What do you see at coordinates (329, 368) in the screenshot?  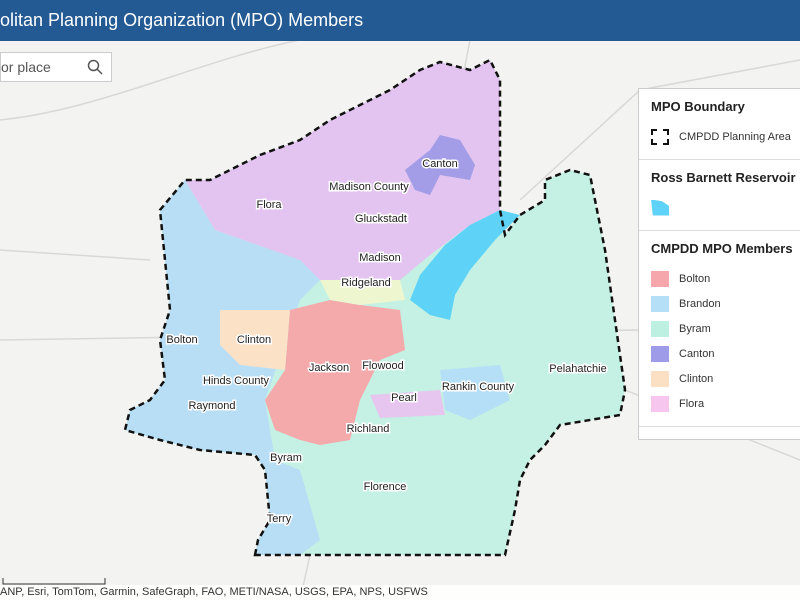 I see `place-label: Jackson` at bounding box center [329, 368].